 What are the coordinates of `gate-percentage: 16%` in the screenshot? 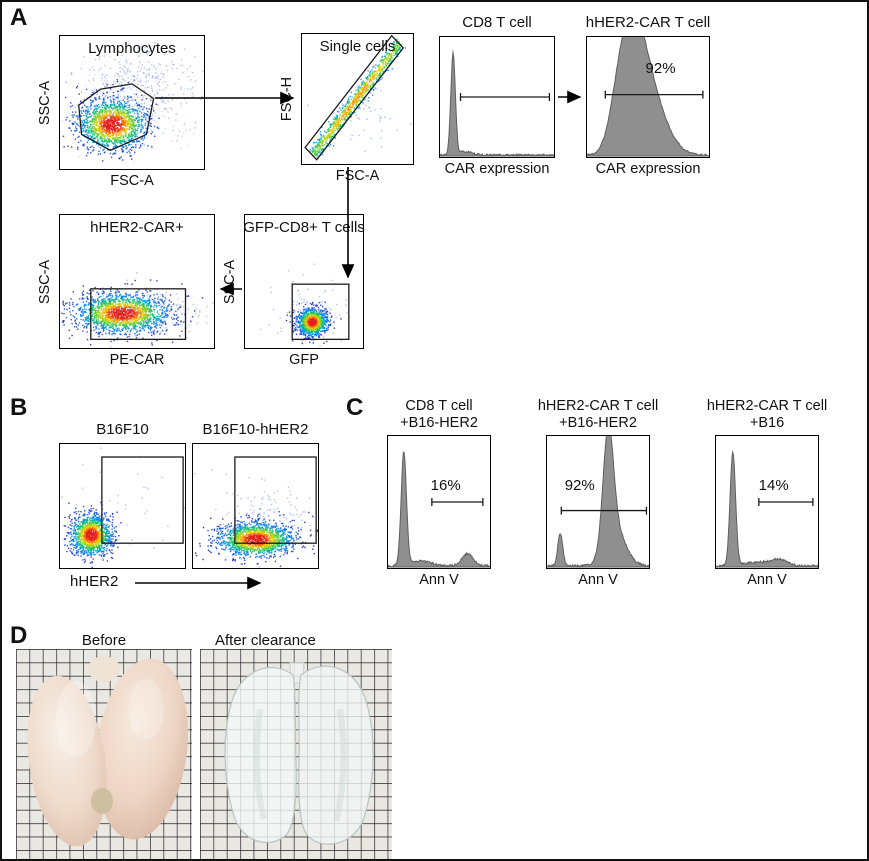 It's located at (445, 485).